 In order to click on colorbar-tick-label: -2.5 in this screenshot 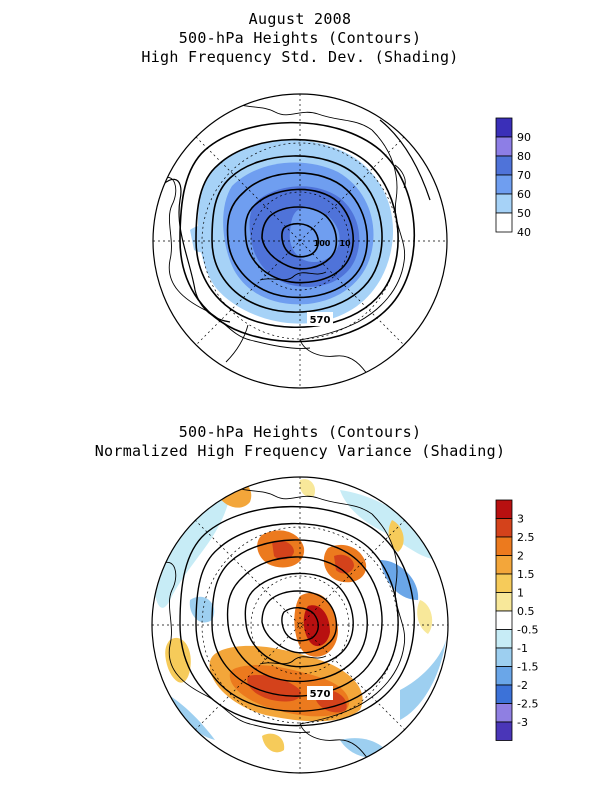, I will do `click(527, 704)`.